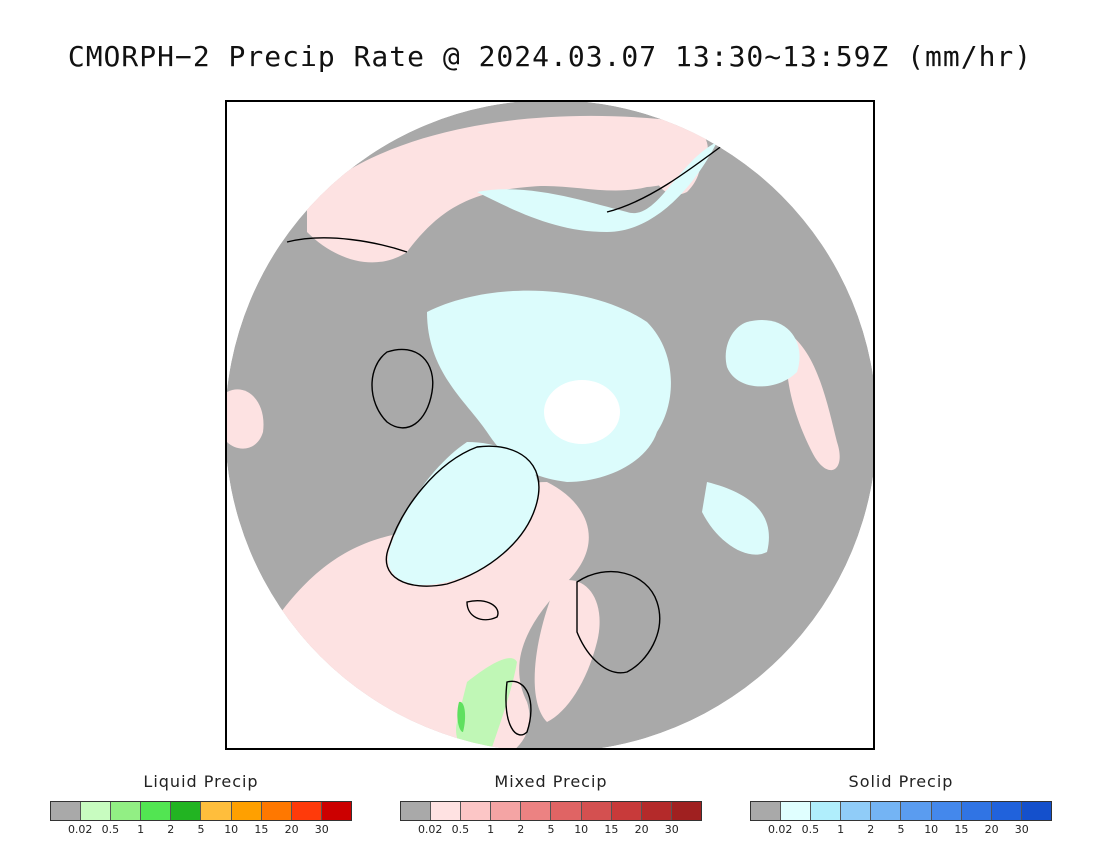  I want to click on legend-liquid-tick-7: 20, so click(291, 829).